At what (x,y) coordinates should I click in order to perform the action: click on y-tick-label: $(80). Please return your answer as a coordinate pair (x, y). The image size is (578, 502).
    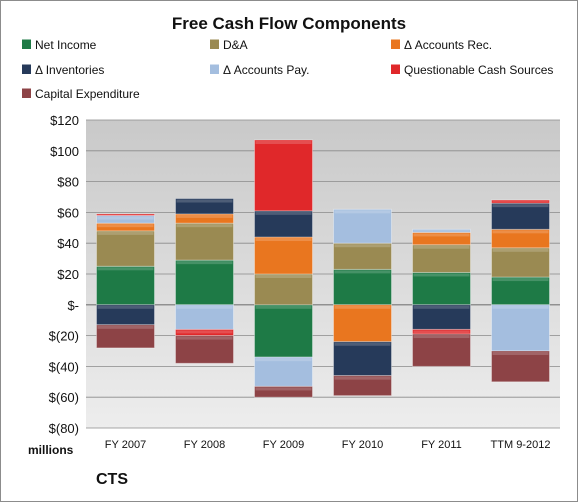
    Looking at the image, I should click on (64, 428).